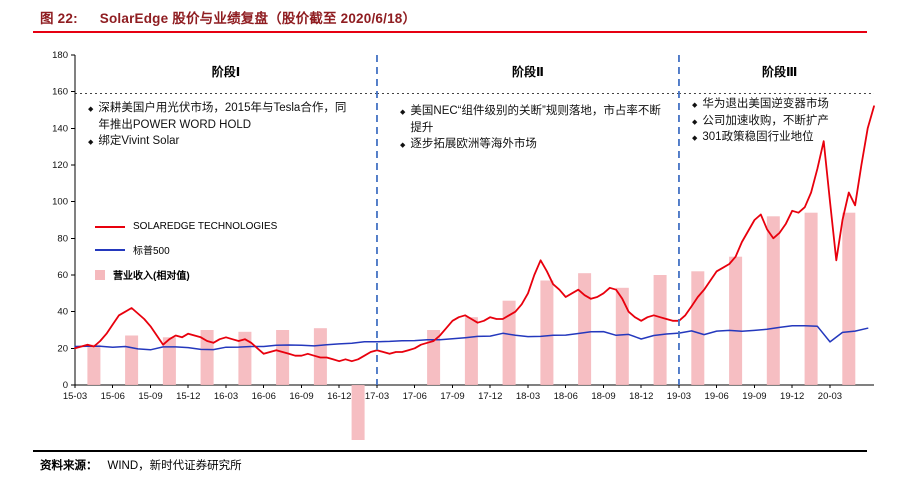  Describe the element at coordinates (188, 396) in the screenshot. I see `svg-text: 15-12` at that location.